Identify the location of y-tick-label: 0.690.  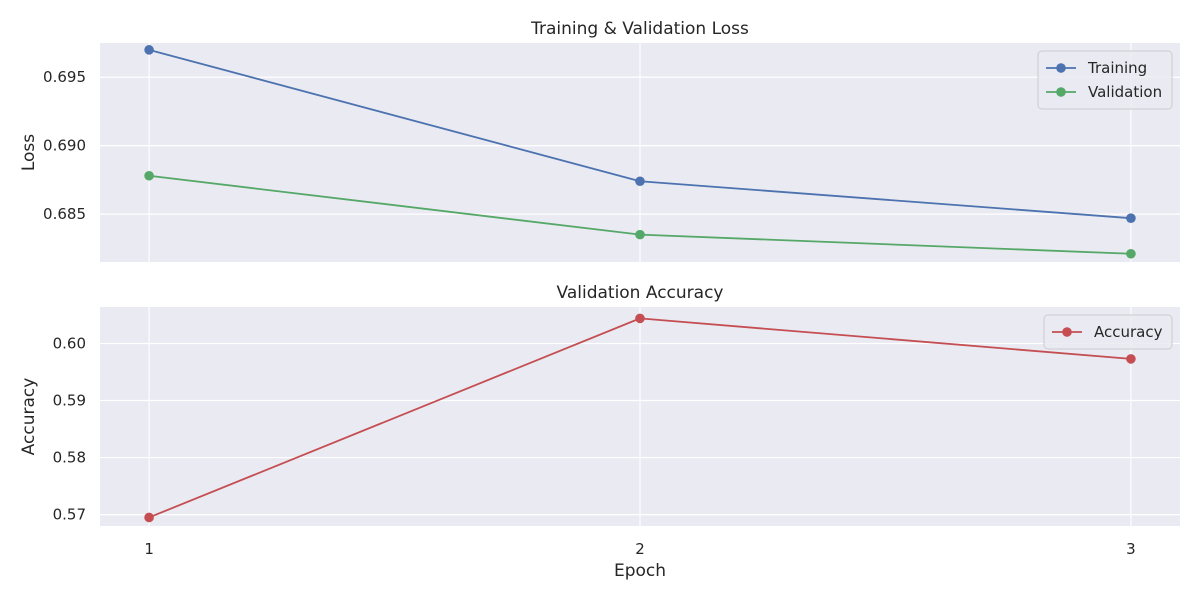
(64, 146).